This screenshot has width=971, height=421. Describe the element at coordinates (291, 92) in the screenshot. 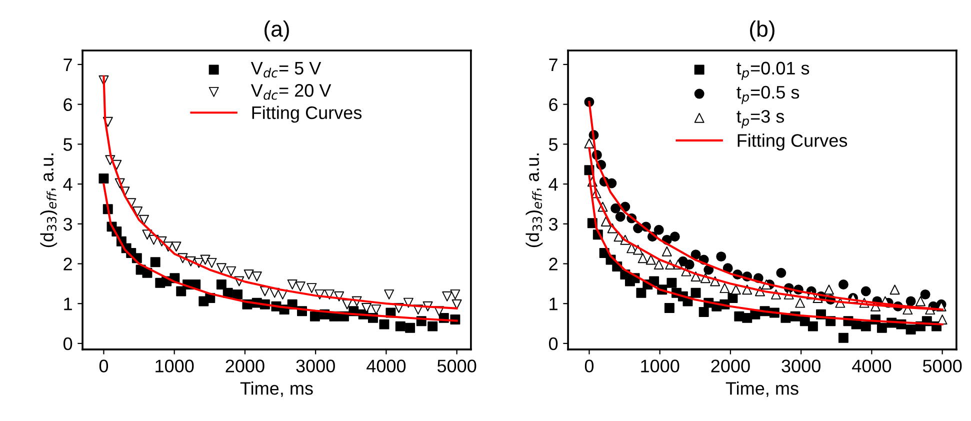

I see `legend-label: V$_{dc}$= 20 V` at that location.